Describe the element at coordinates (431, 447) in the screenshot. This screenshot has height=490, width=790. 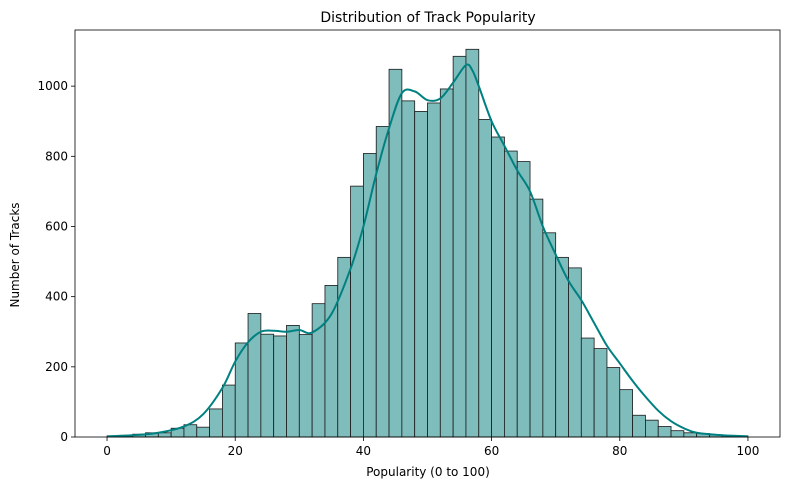
I see `x-axis-ticks: 0 20 40 60 80 100` at that location.